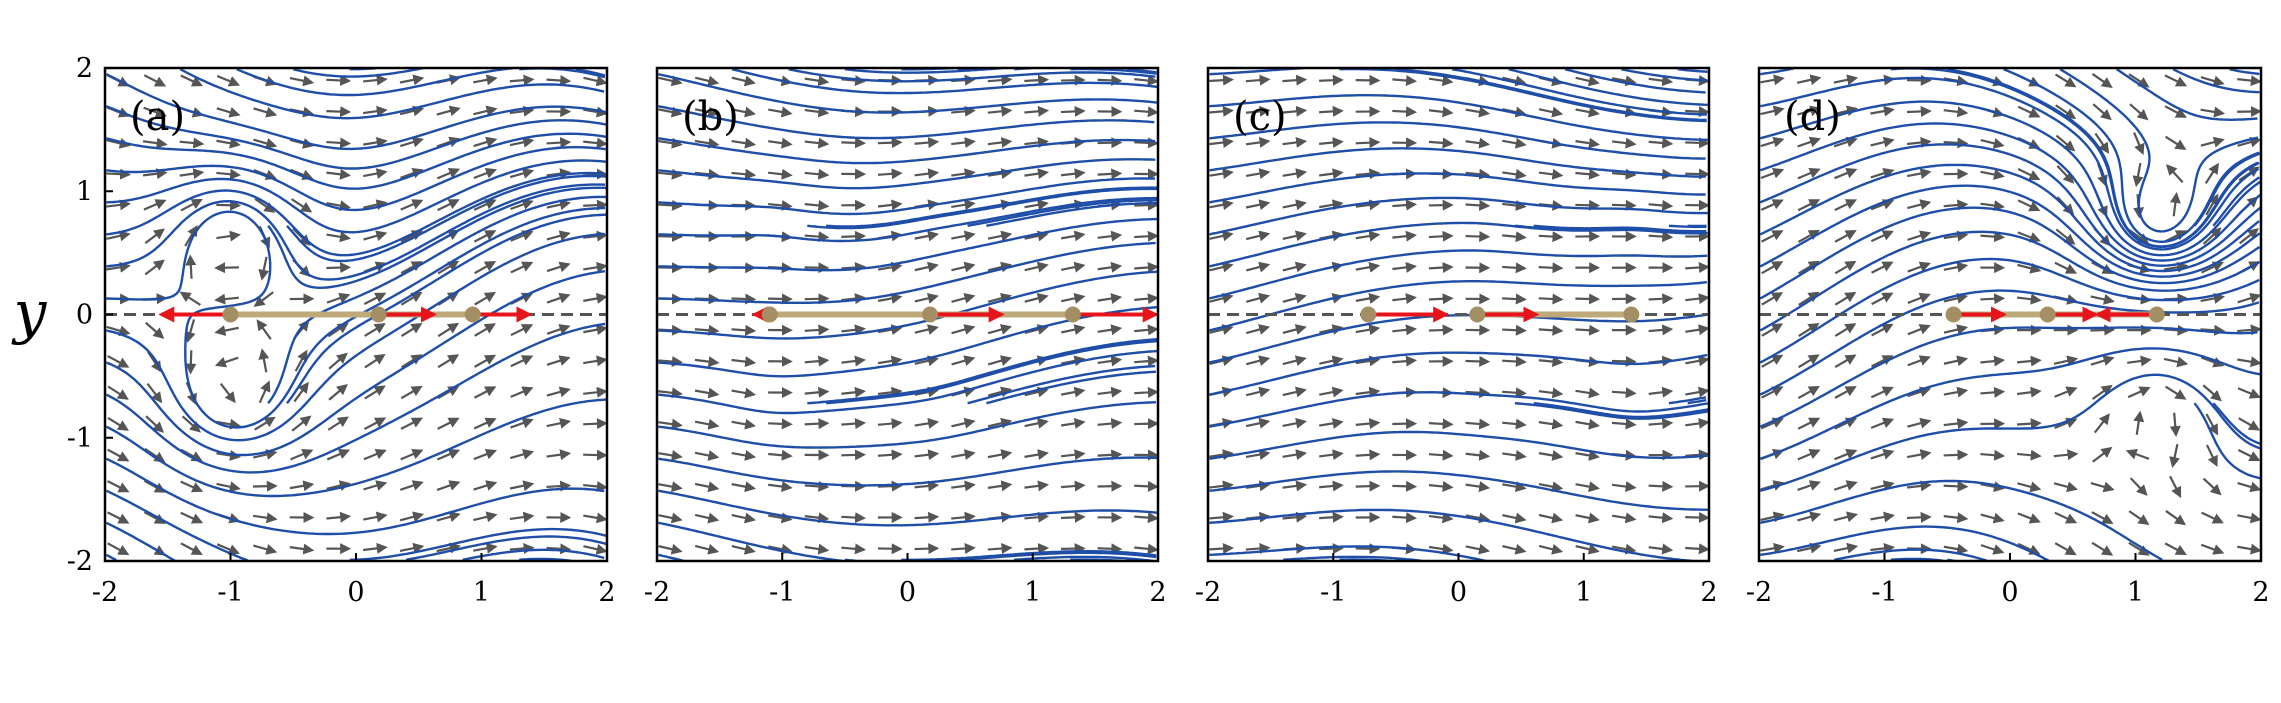 This screenshot has height=703, width=2281. I want to click on x-tick-label: -1, so click(1333, 592).